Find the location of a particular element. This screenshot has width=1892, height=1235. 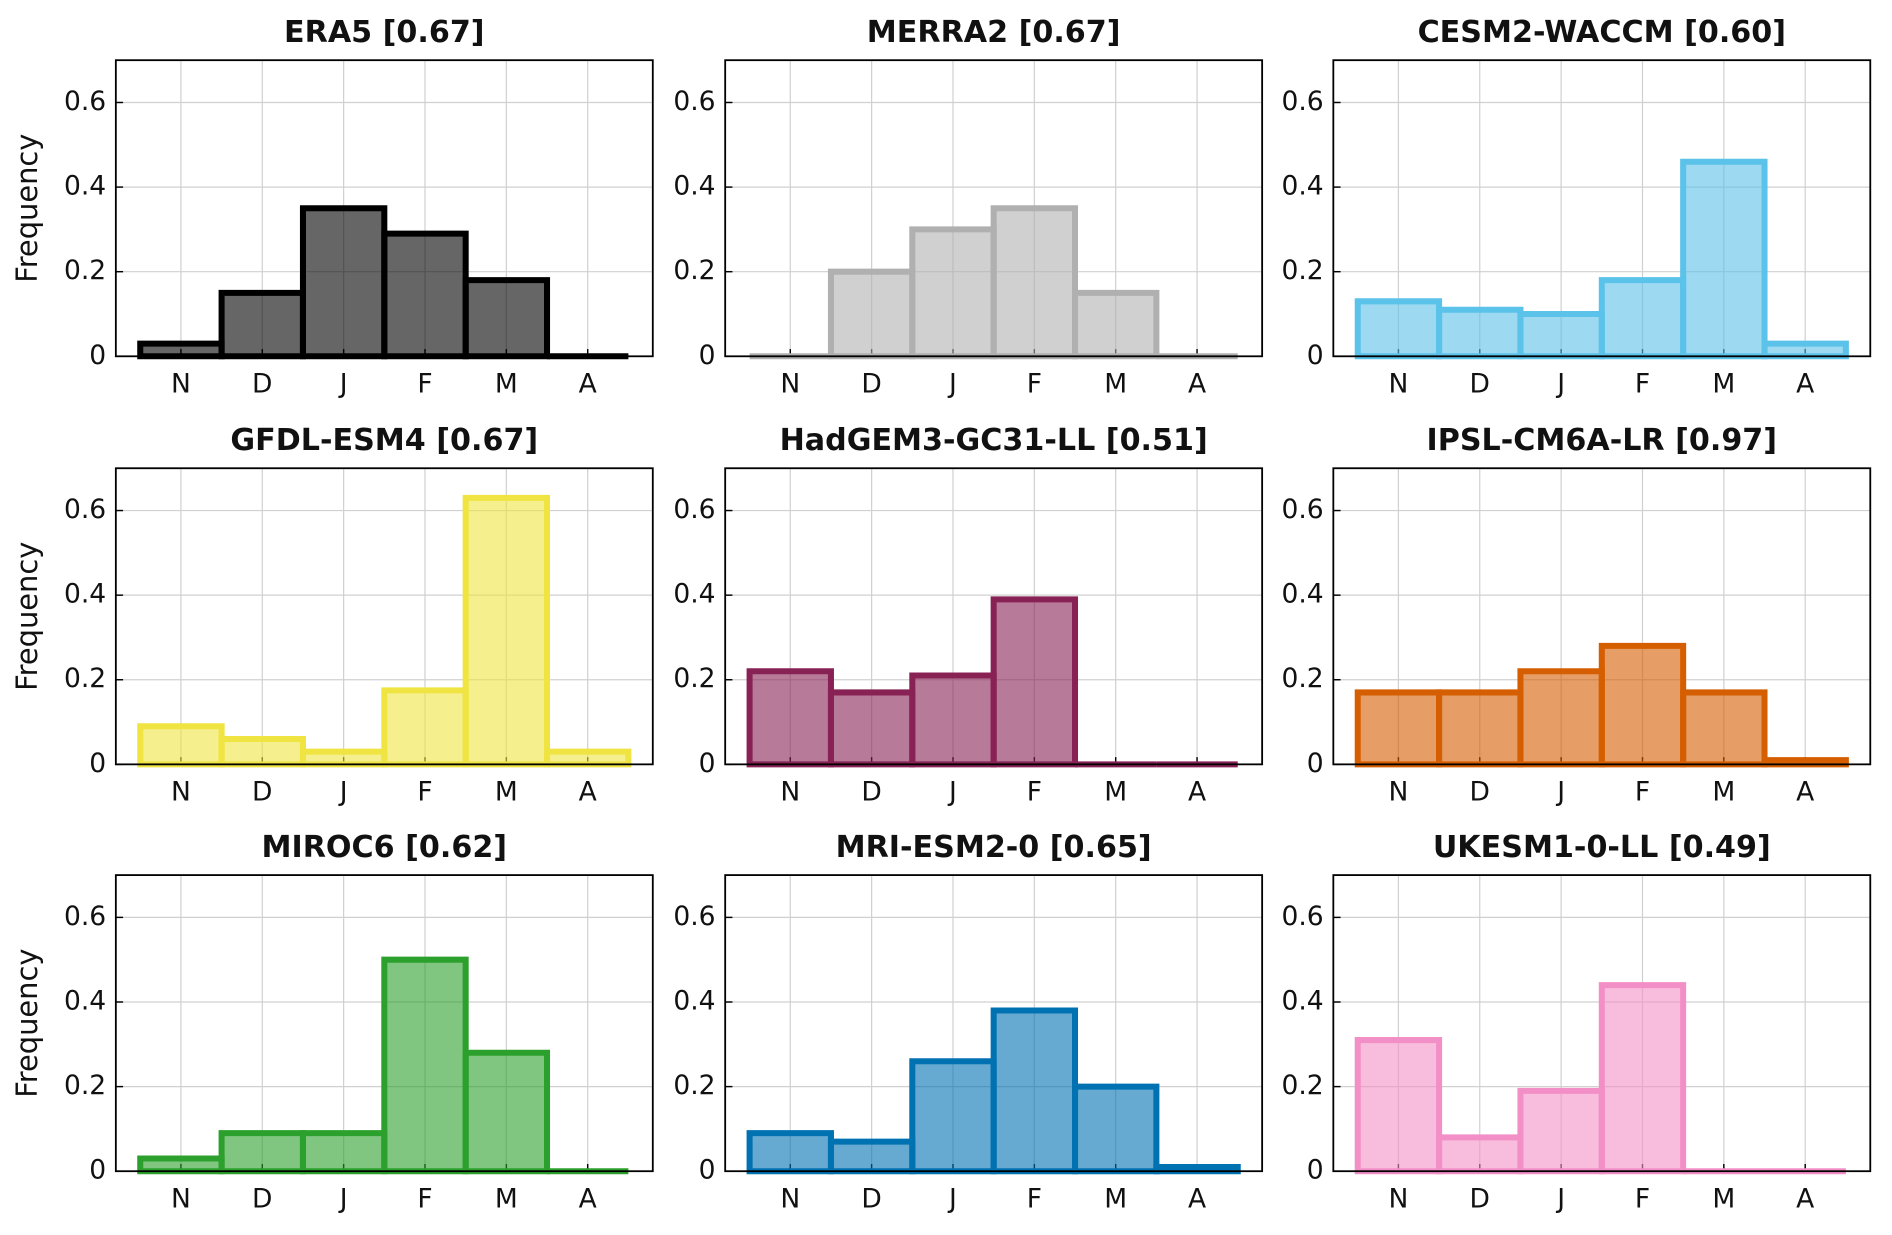

y-axis-label: Frequency is located at coordinates (27, 616).